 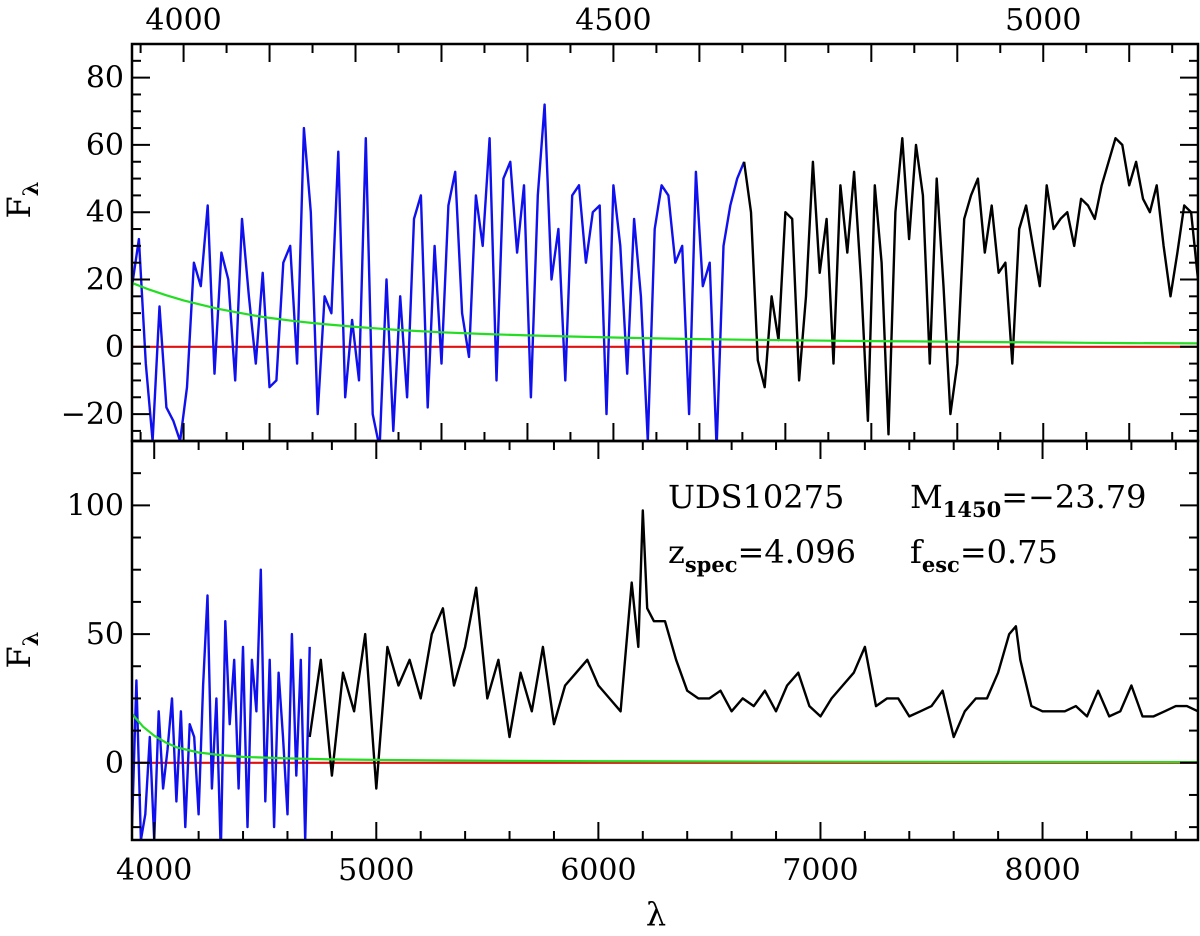 What do you see at coordinates (183, 20) in the screenshot?
I see `top-x-tick-label: 4000` at bounding box center [183, 20].